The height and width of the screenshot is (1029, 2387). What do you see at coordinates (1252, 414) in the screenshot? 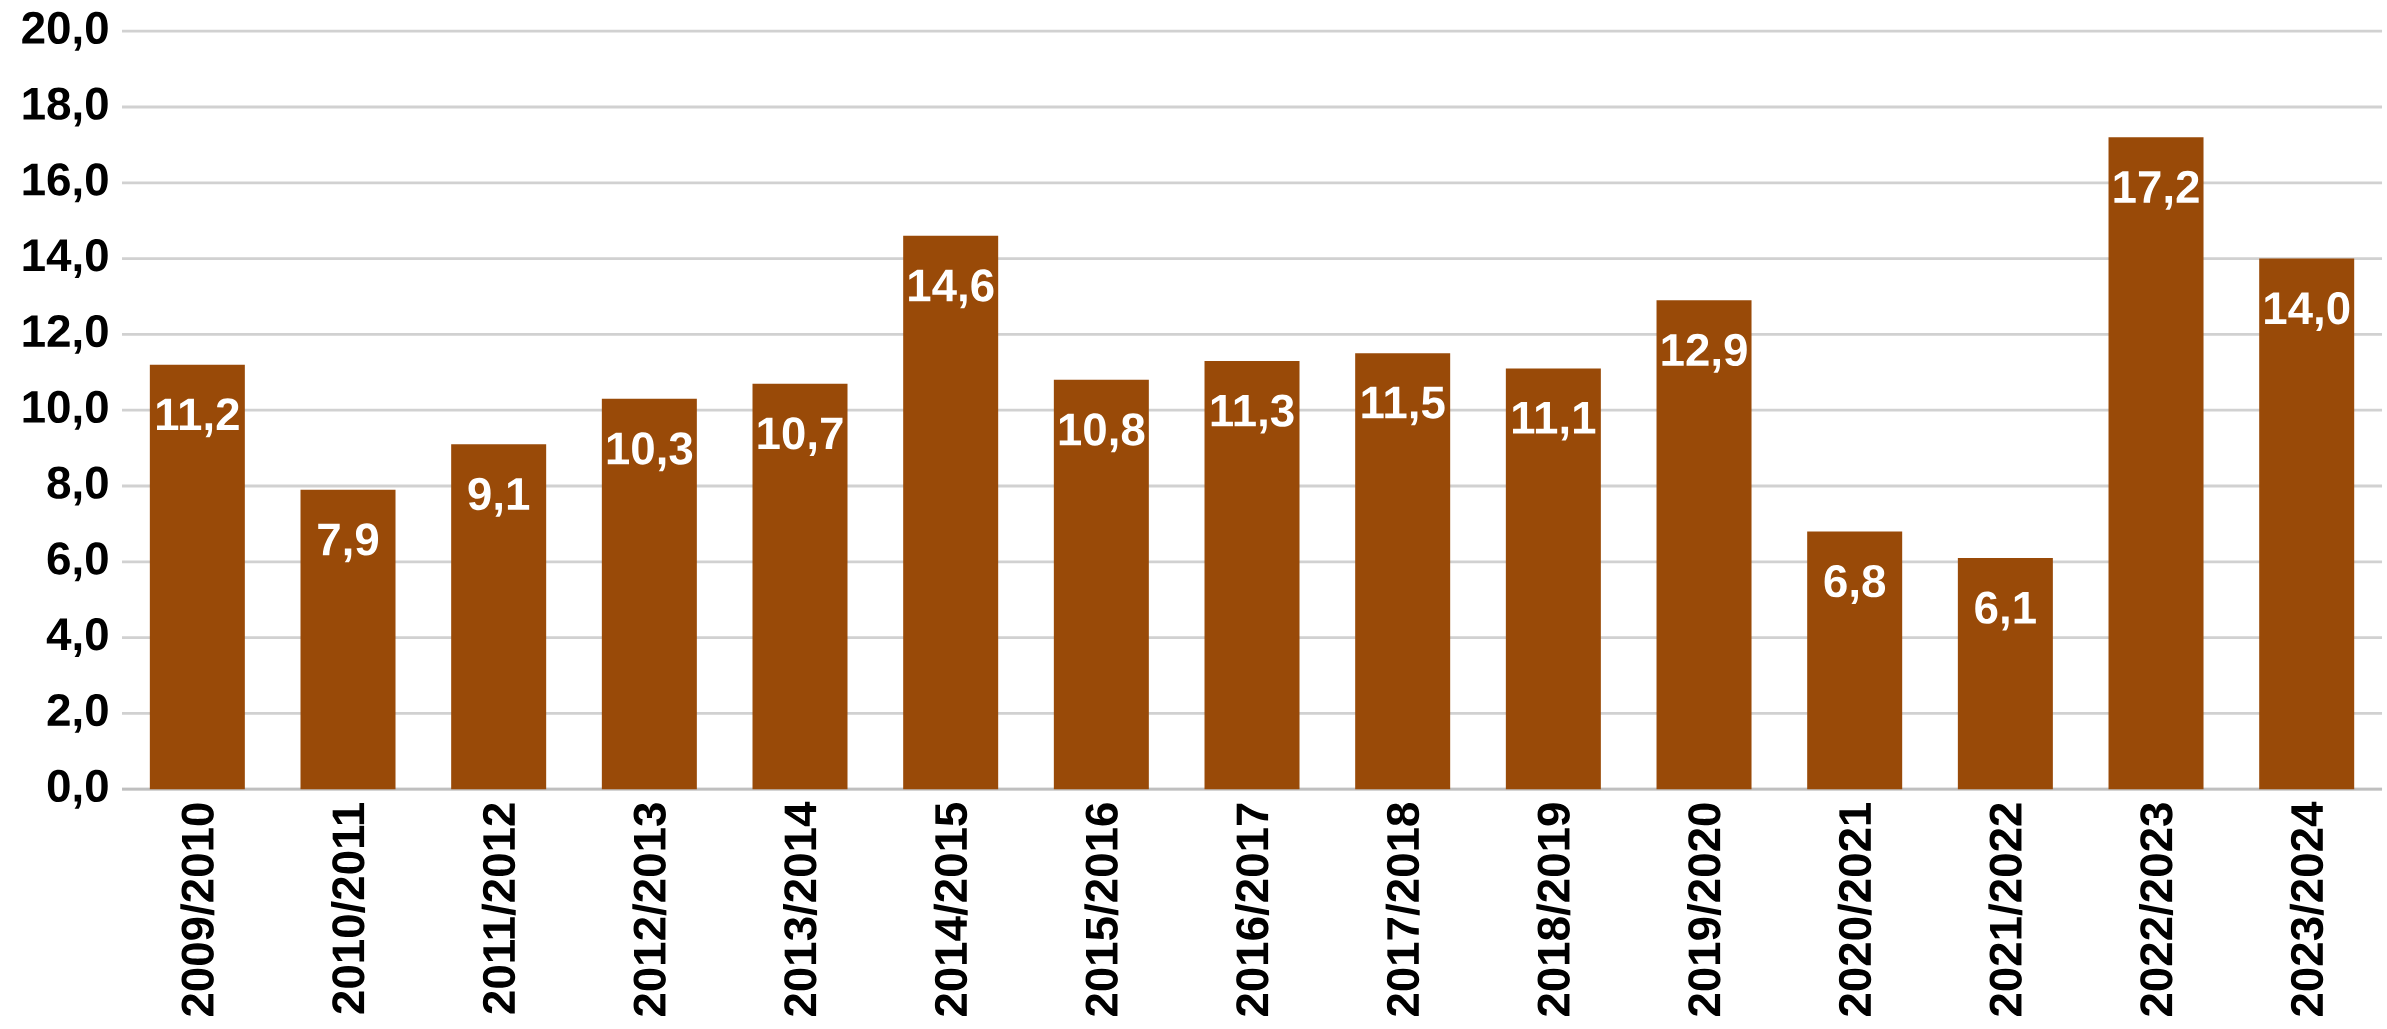
I see `data-label: 11,3` at bounding box center [1252, 414].